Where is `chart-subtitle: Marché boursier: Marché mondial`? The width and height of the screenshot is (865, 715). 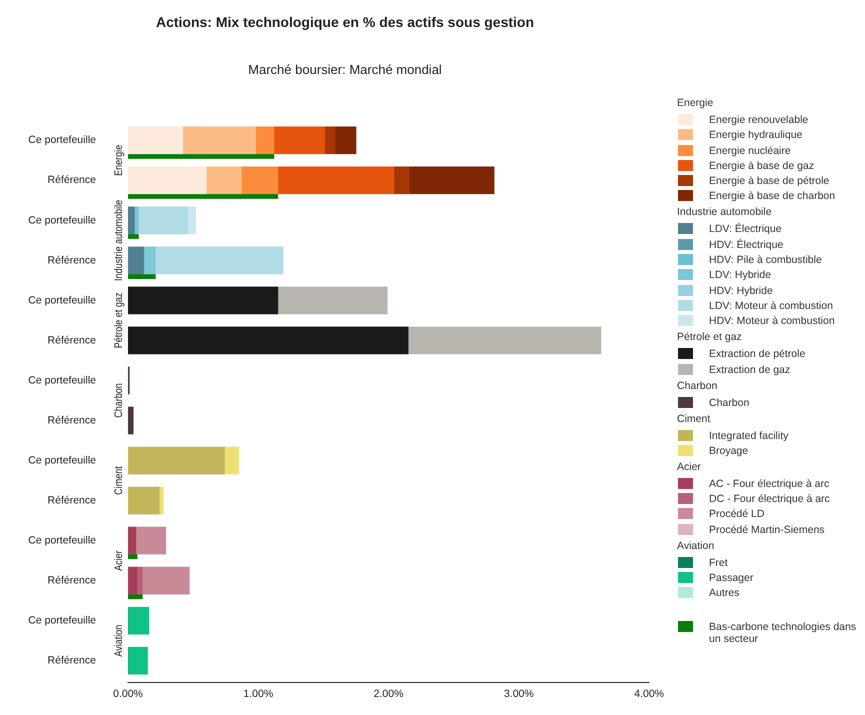
chart-subtitle: Marché boursier: Marché mondial is located at coordinates (345, 69).